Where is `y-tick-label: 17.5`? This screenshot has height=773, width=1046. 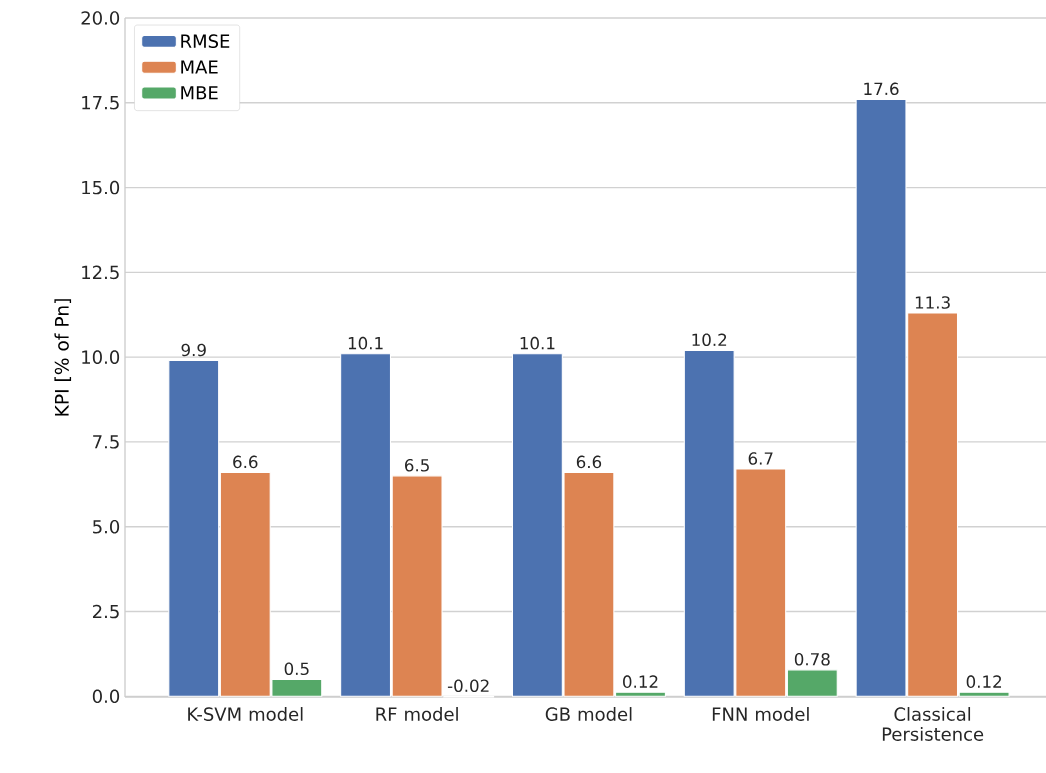
y-tick-label: 17.5 is located at coordinates (100, 103).